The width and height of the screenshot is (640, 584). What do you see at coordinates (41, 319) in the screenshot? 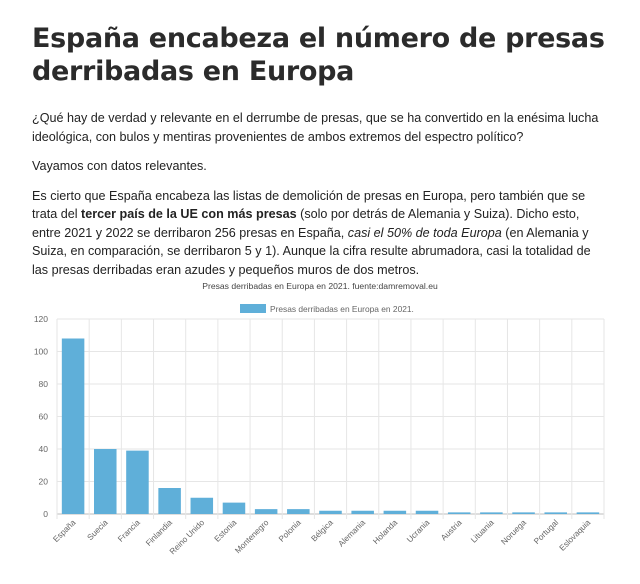
I see `y-tick-label: 120` at bounding box center [41, 319].